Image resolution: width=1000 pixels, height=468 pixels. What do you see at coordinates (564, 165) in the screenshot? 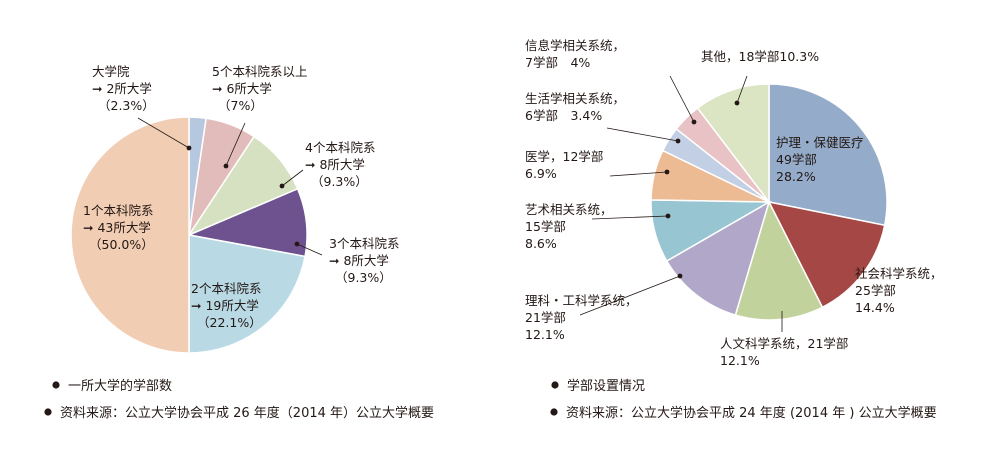
I see `slice-label-2-5: 医学，12学部 6.9%` at bounding box center [564, 165].